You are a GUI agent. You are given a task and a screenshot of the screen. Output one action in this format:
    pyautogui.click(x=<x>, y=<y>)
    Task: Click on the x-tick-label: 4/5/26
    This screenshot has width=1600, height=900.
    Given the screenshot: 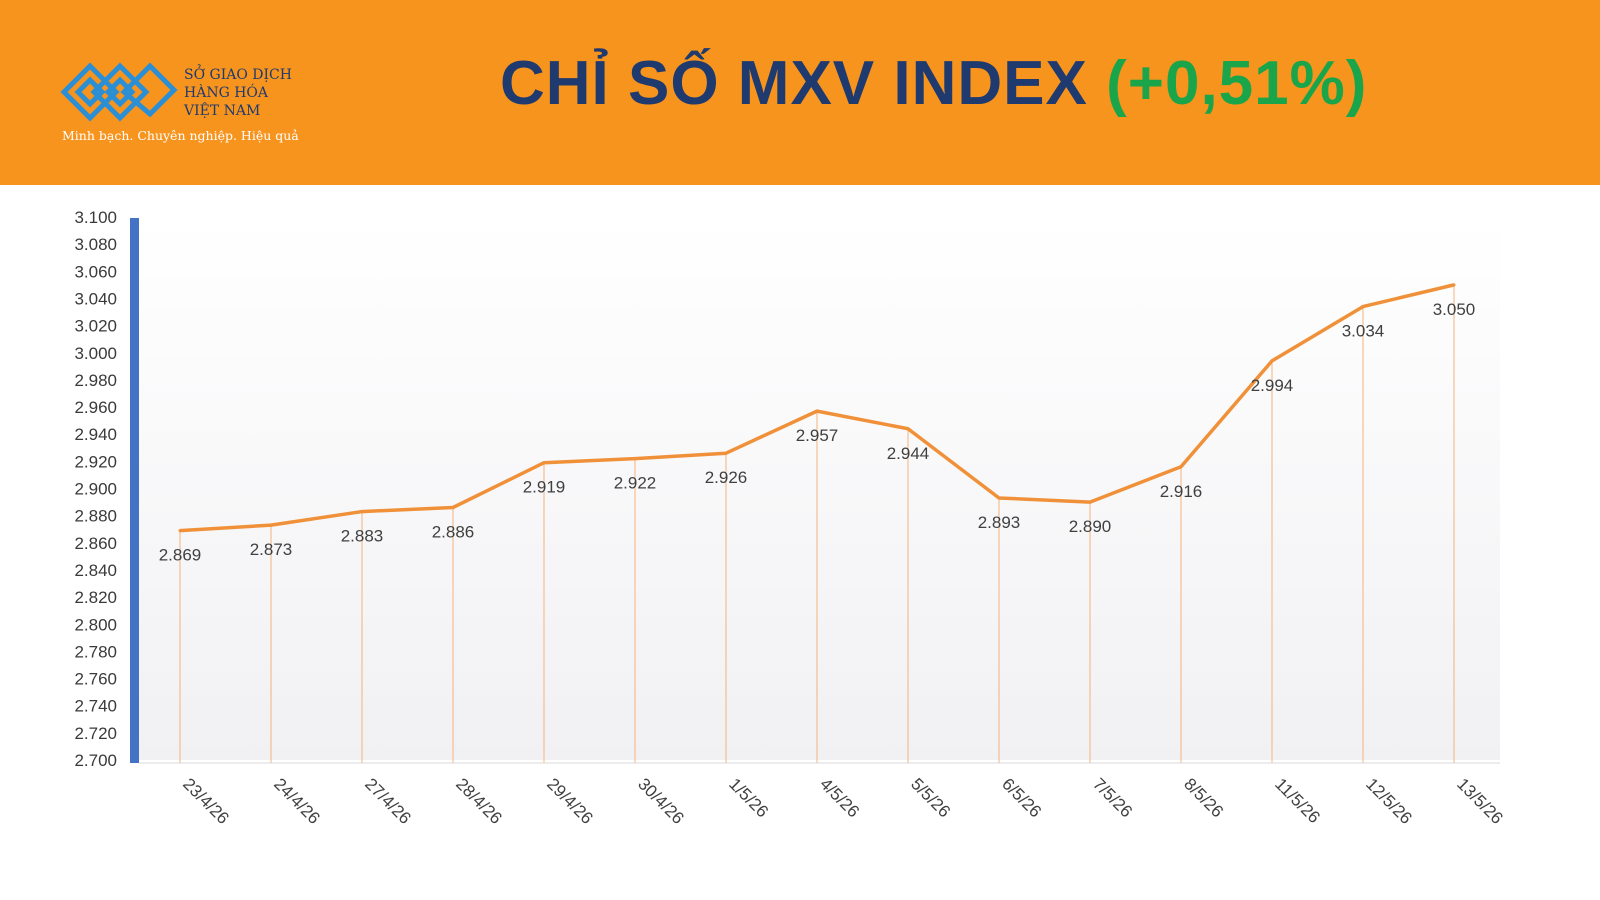 What is the action you would take?
    pyautogui.click(x=839, y=797)
    